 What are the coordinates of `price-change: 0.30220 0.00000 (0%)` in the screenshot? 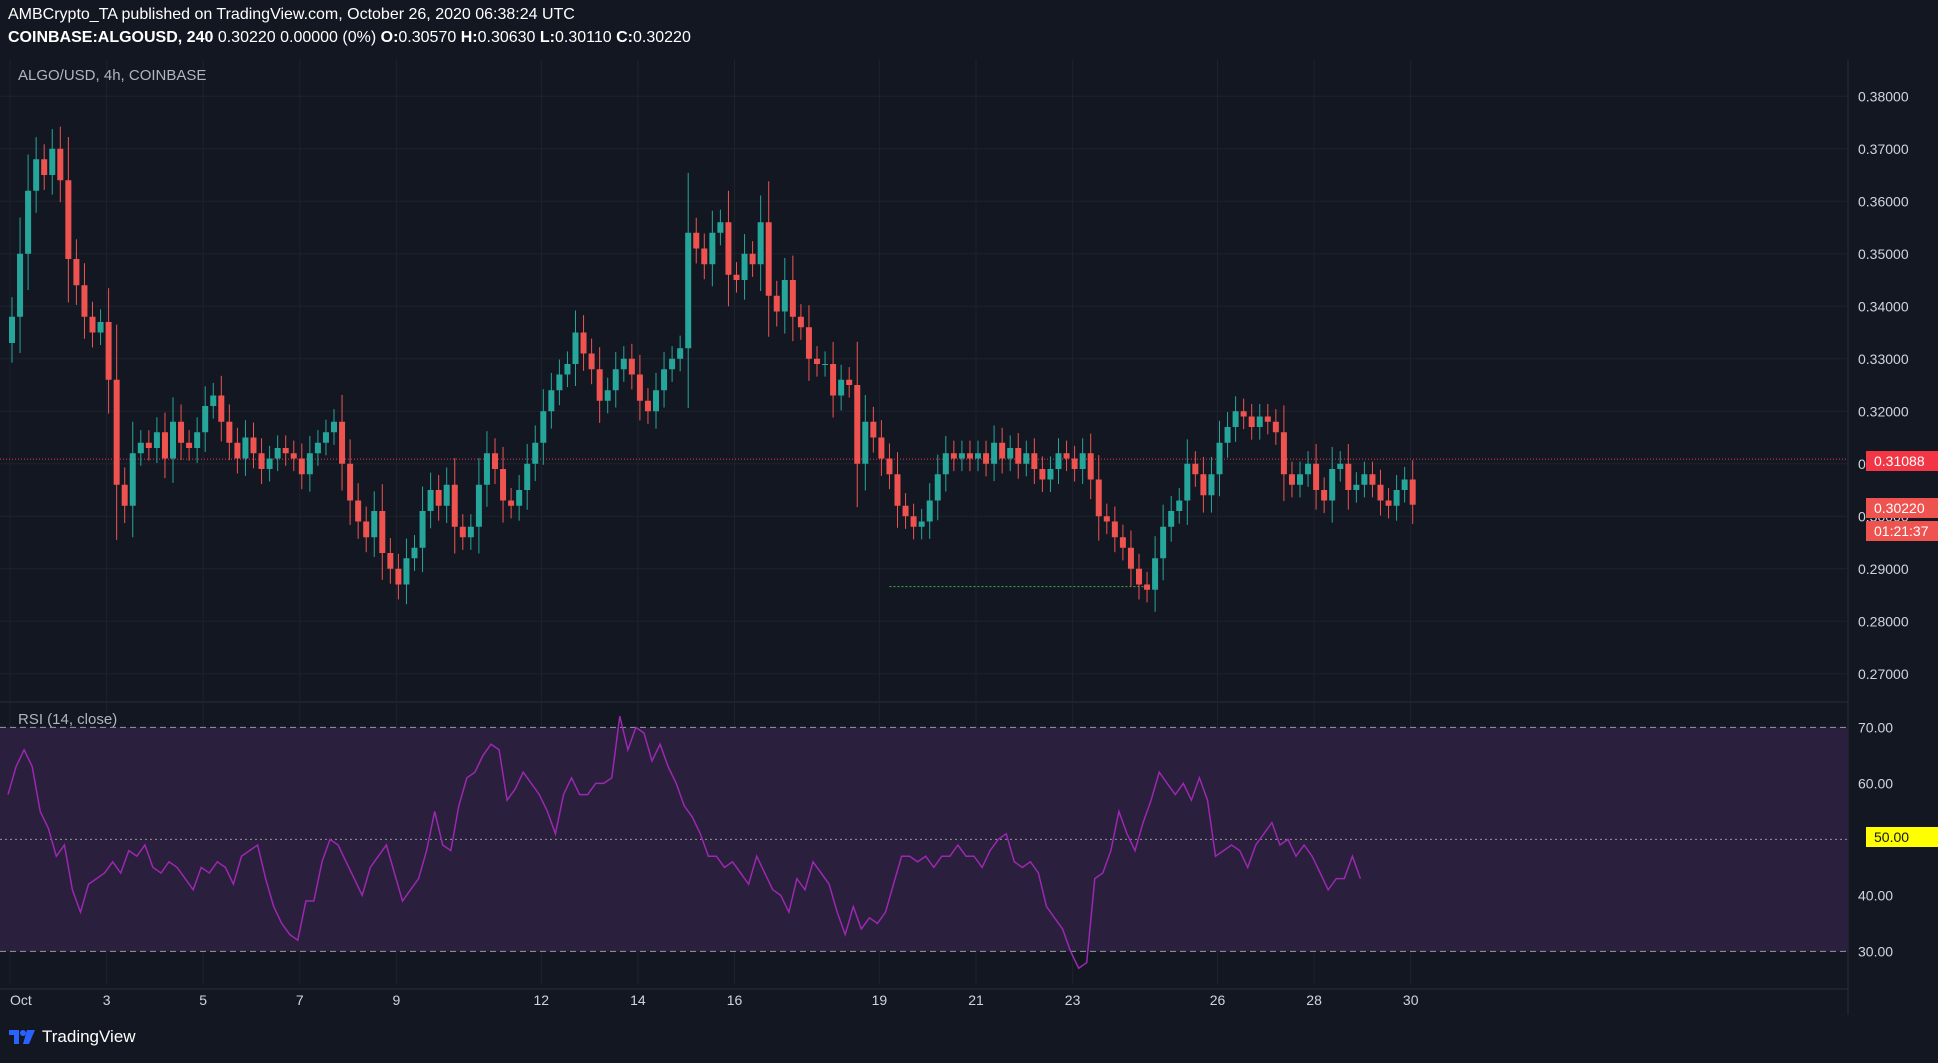 It's located at (297, 37).